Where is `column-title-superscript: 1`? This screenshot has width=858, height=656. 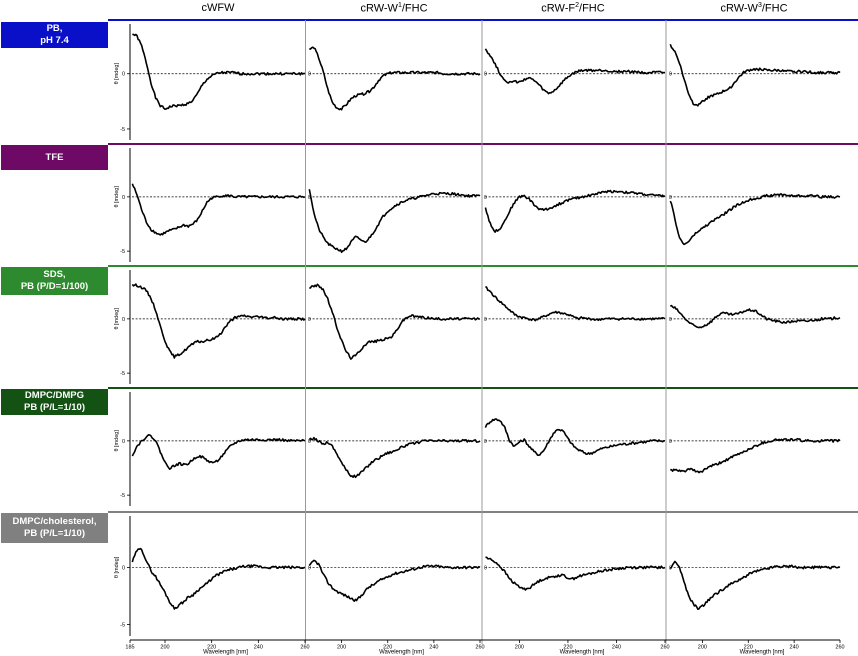
column-title-superscript: 1 is located at coordinates (399, 5).